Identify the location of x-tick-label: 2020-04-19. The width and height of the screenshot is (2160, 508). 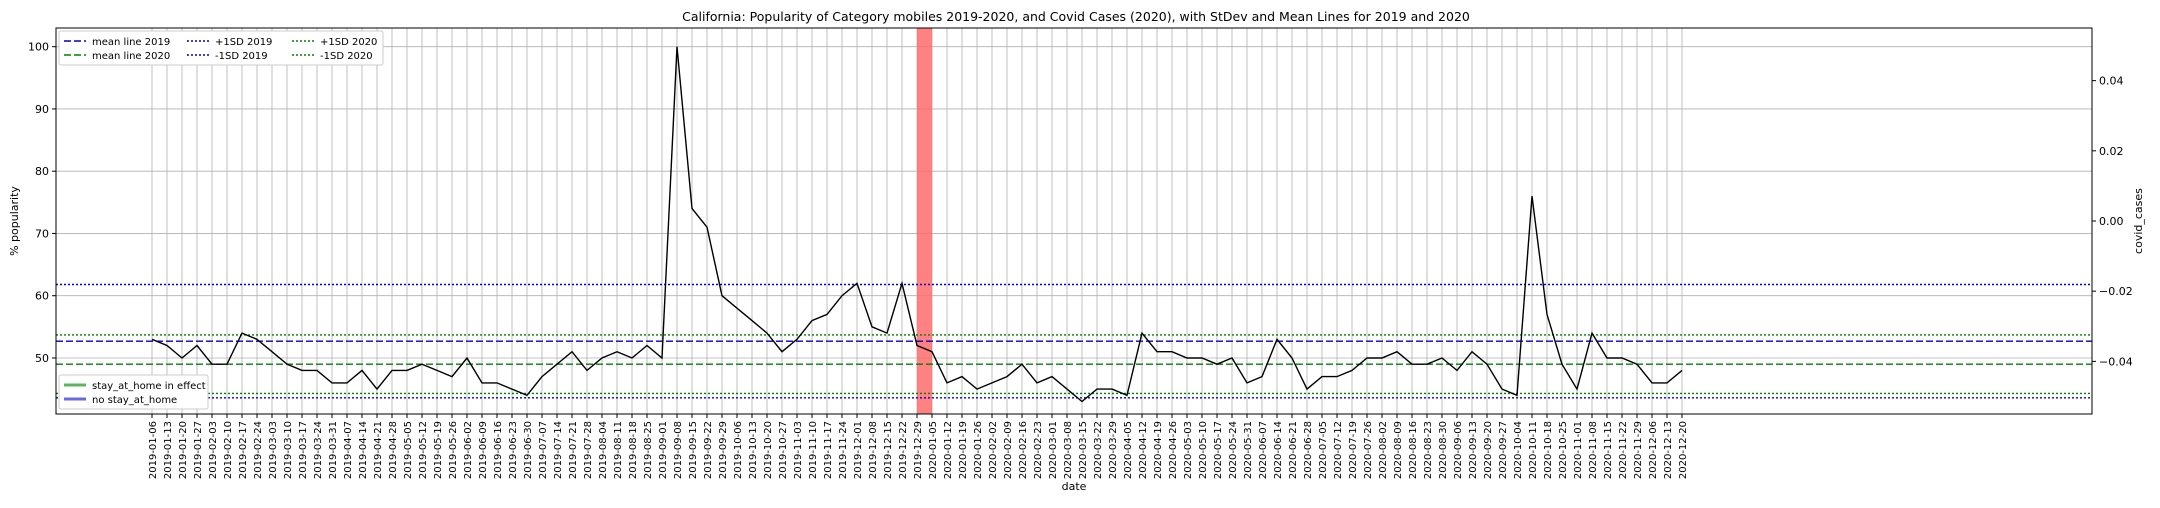
(1158, 450).